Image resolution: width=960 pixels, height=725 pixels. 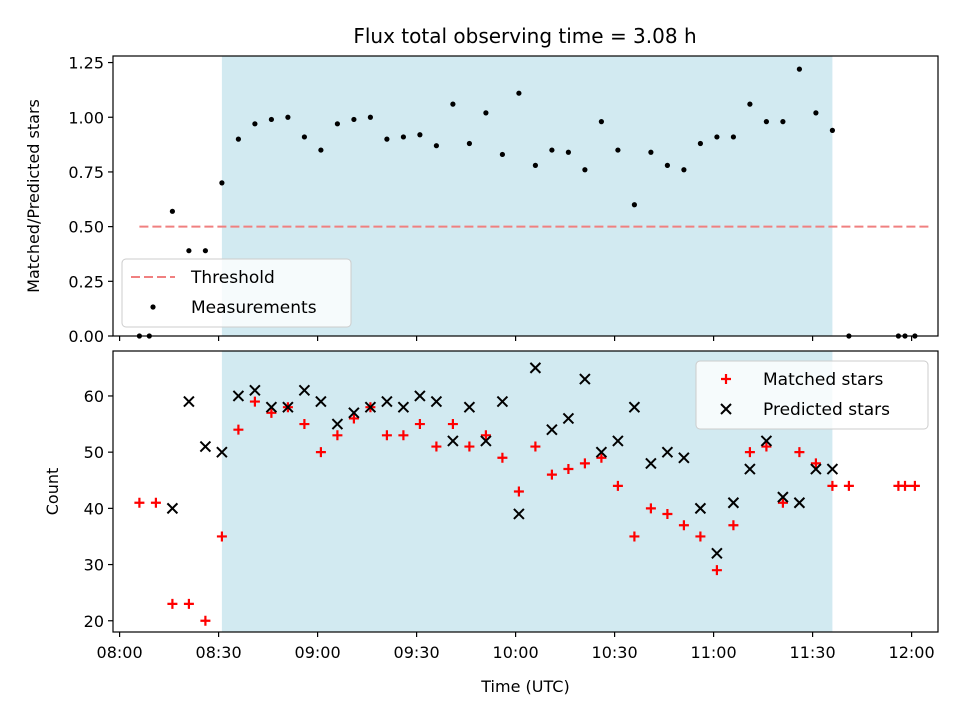 What do you see at coordinates (615, 652) in the screenshot?
I see `x-tick-label: 10:30` at bounding box center [615, 652].